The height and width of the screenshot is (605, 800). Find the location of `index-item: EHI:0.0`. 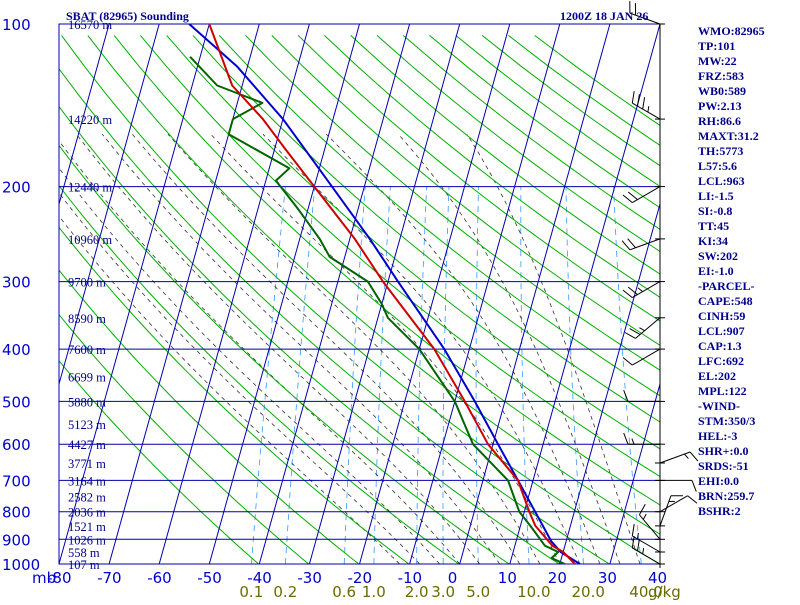

index-item: EHI:0.0 is located at coordinates (749, 481).